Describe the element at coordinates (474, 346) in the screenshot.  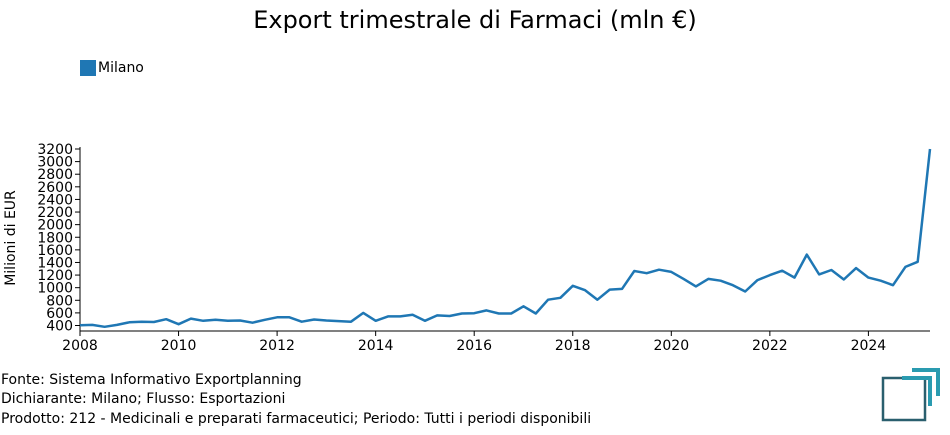
I see `x-tick-label: 2016` at that location.